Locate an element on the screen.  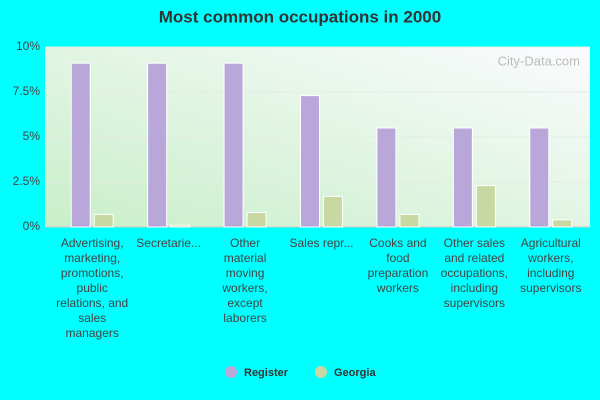
chart-title: Most common occupations in 2000 is located at coordinates (300, 16).